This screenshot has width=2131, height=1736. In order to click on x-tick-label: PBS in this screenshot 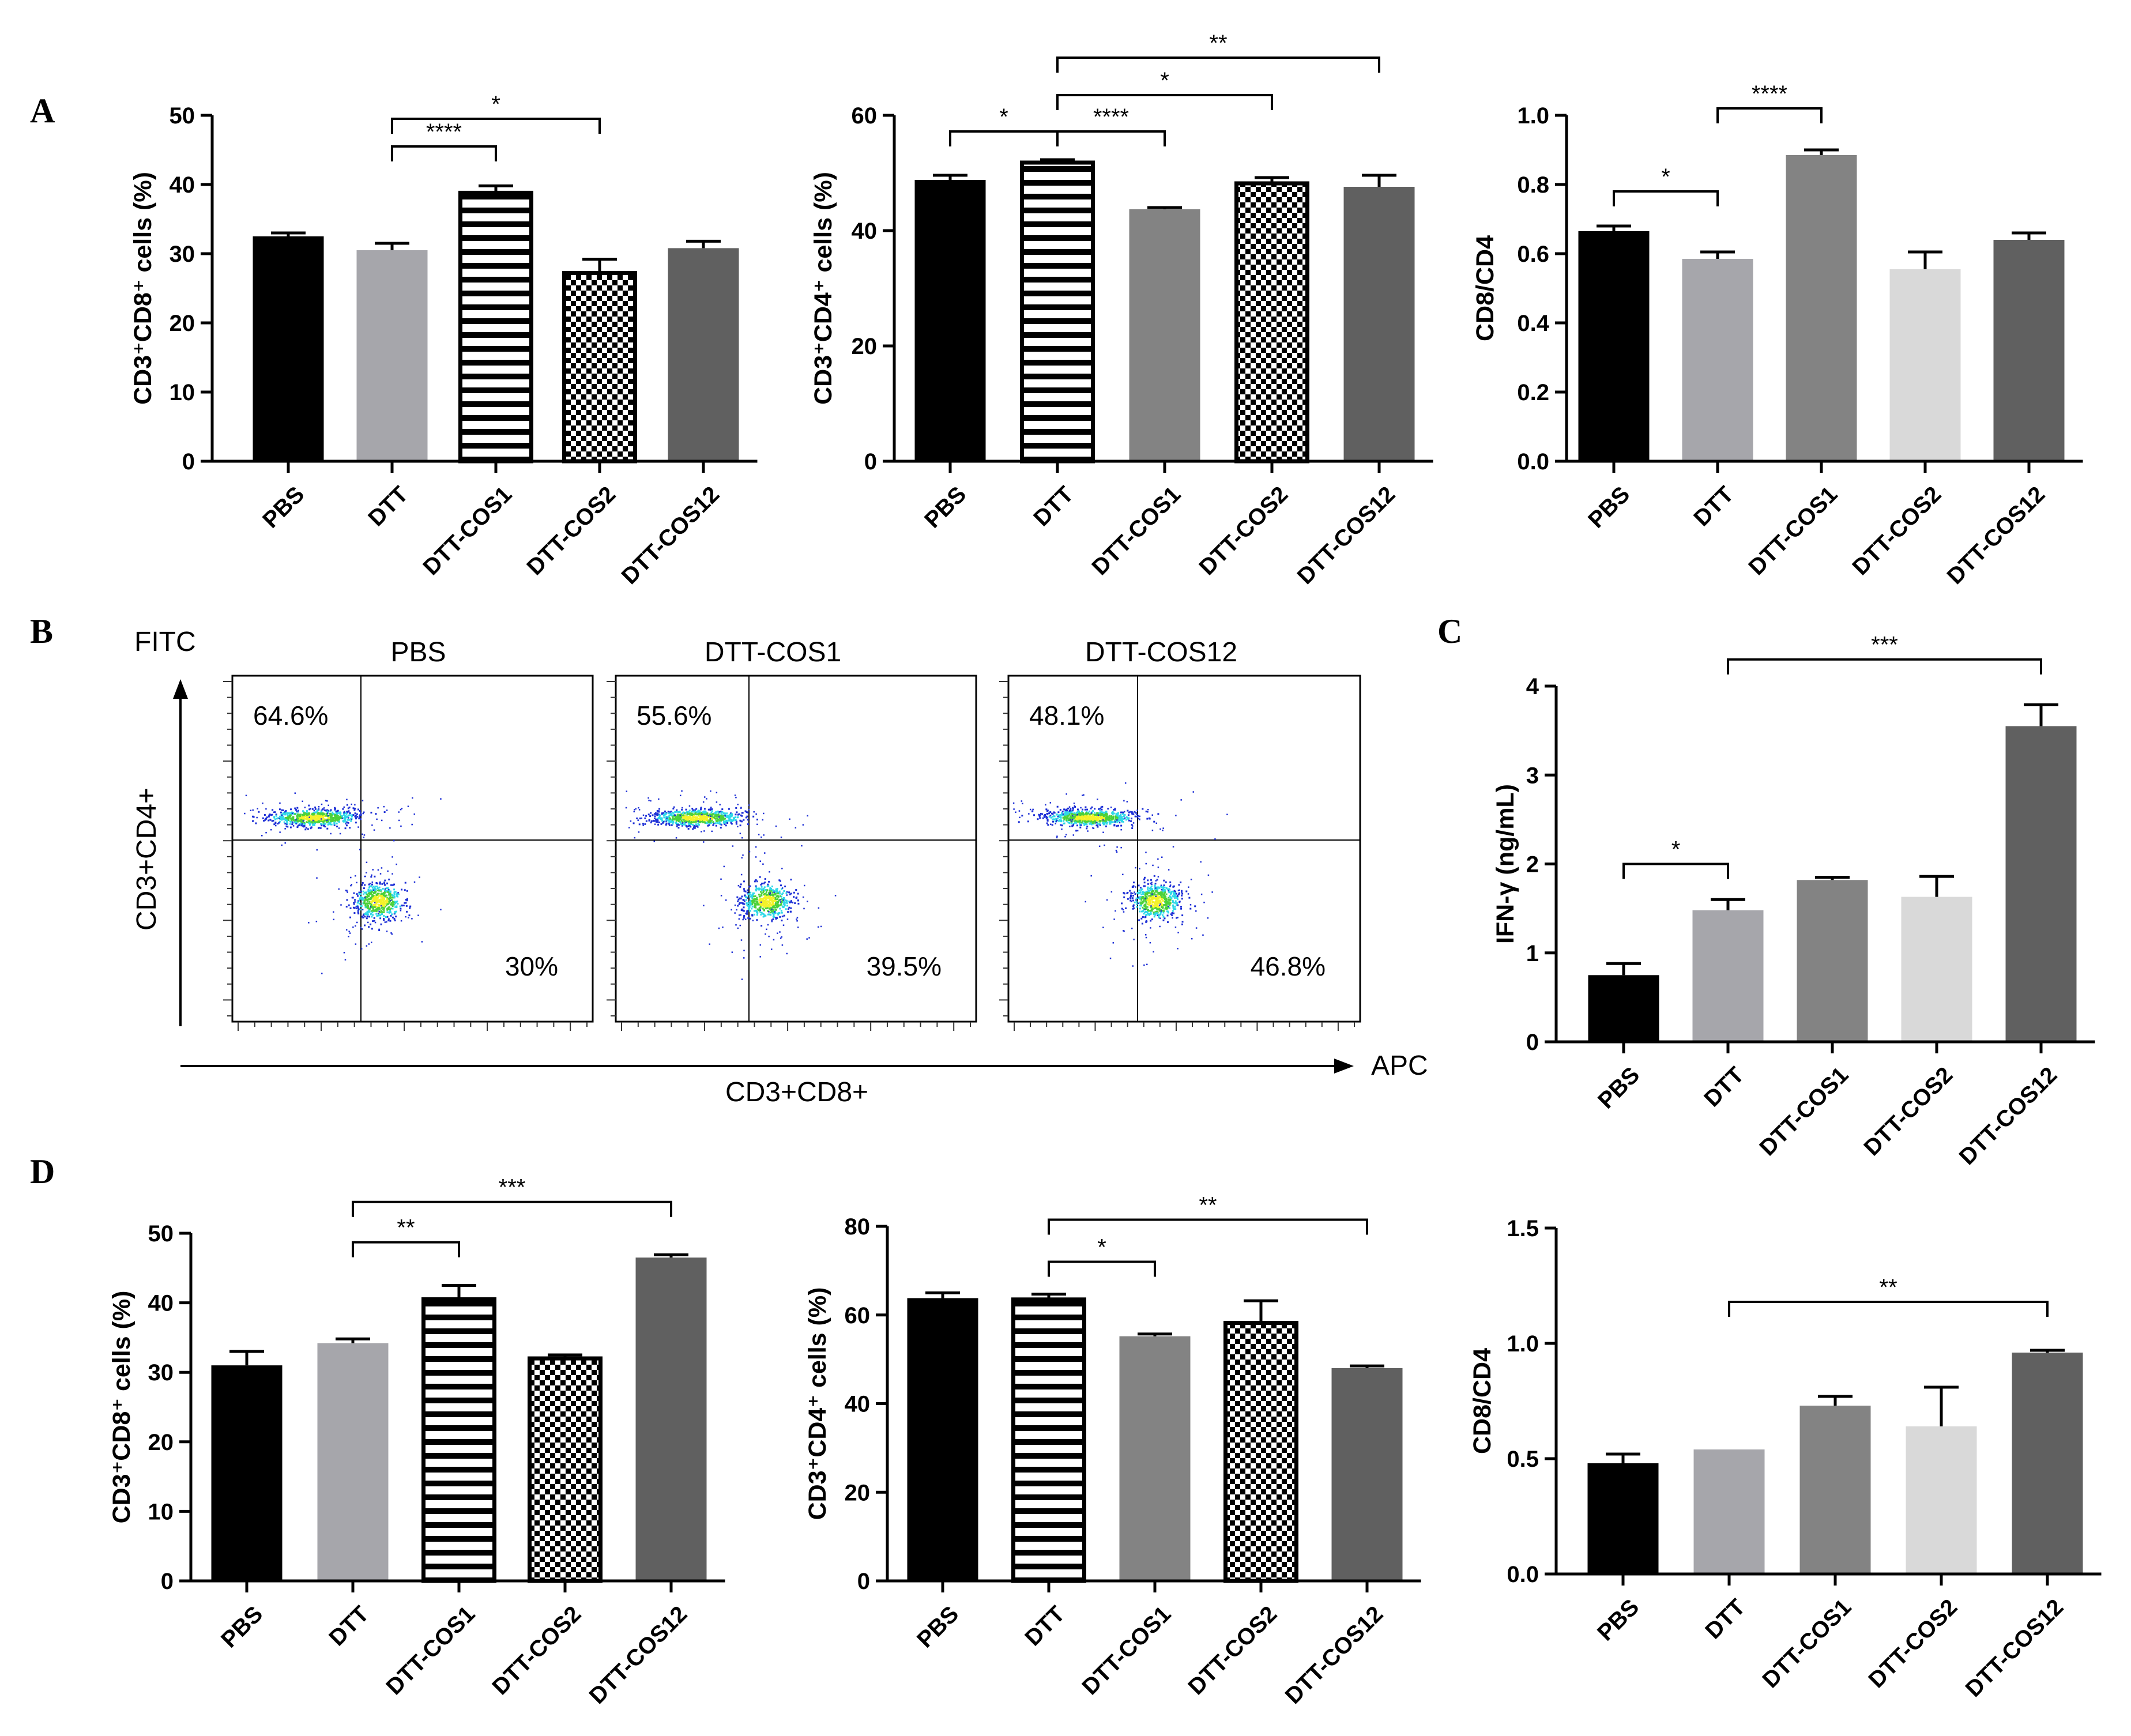, I will do `click(938, 1626)`.